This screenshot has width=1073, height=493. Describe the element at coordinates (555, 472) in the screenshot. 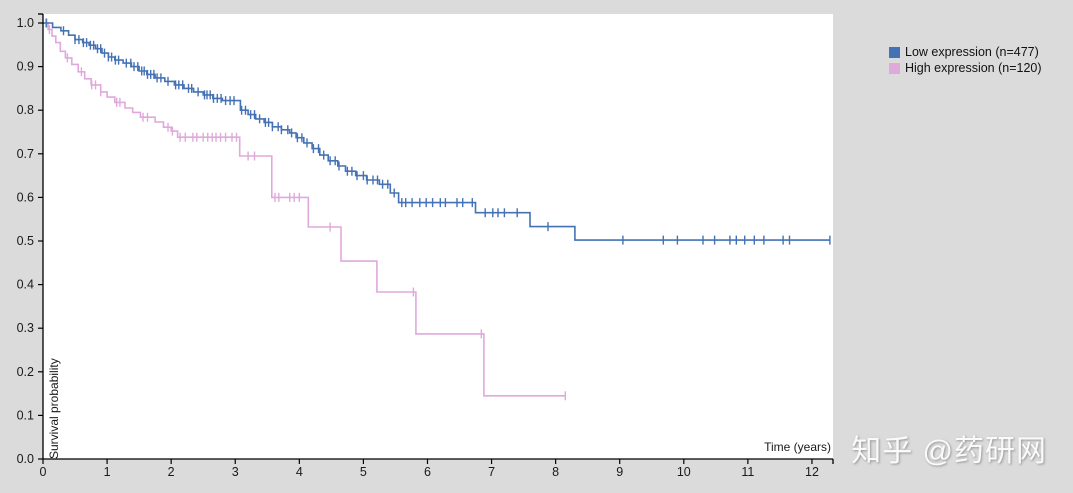

I see `x-tick-label: 8` at that location.